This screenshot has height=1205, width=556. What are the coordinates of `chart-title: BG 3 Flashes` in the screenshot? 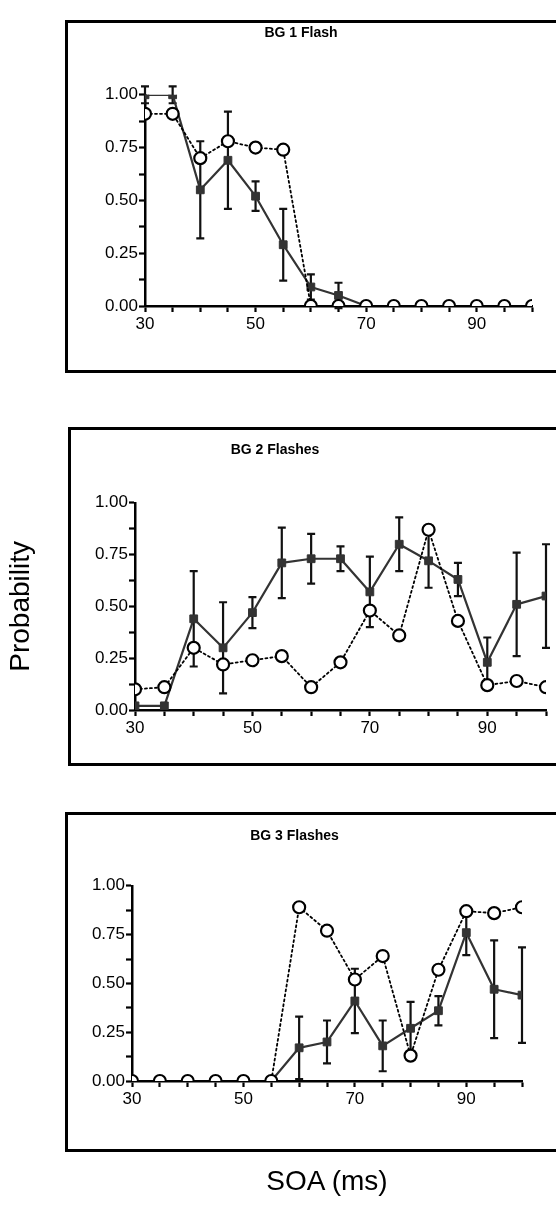 It's located at (295, 835).